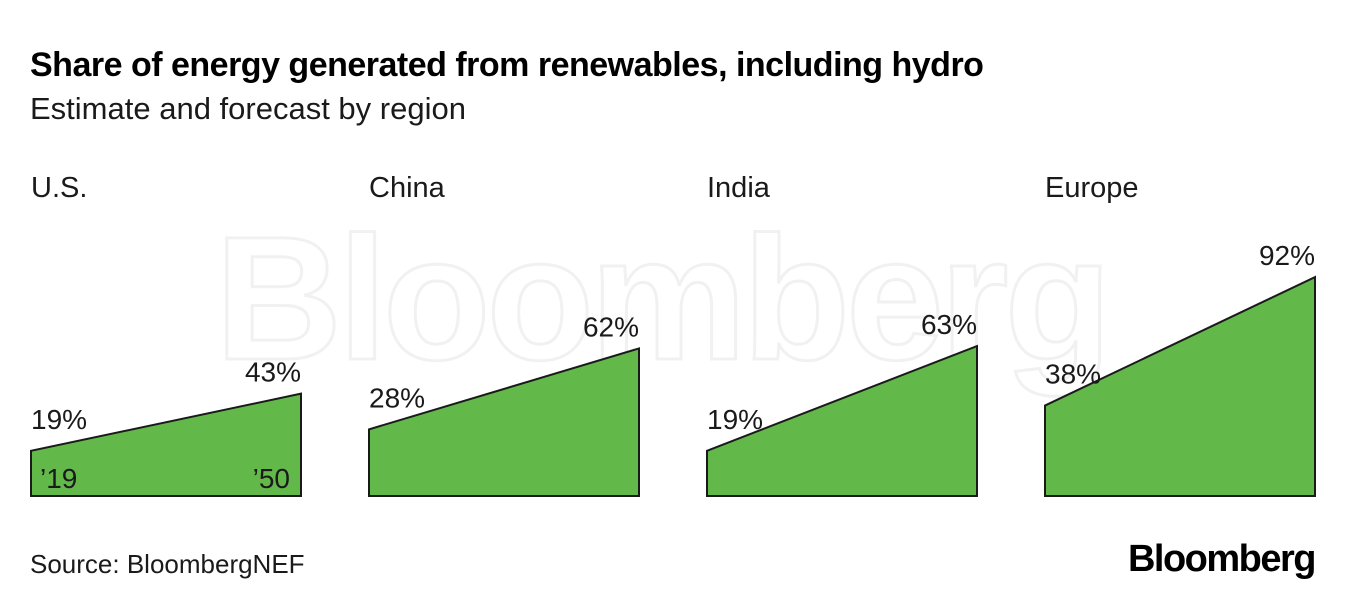 Image resolution: width=1345 pixels, height=600 pixels. What do you see at coordinates (271, 478) in the screenshot?
I see `x-tick-label-end: ’50` at bounding box center [271, 478].